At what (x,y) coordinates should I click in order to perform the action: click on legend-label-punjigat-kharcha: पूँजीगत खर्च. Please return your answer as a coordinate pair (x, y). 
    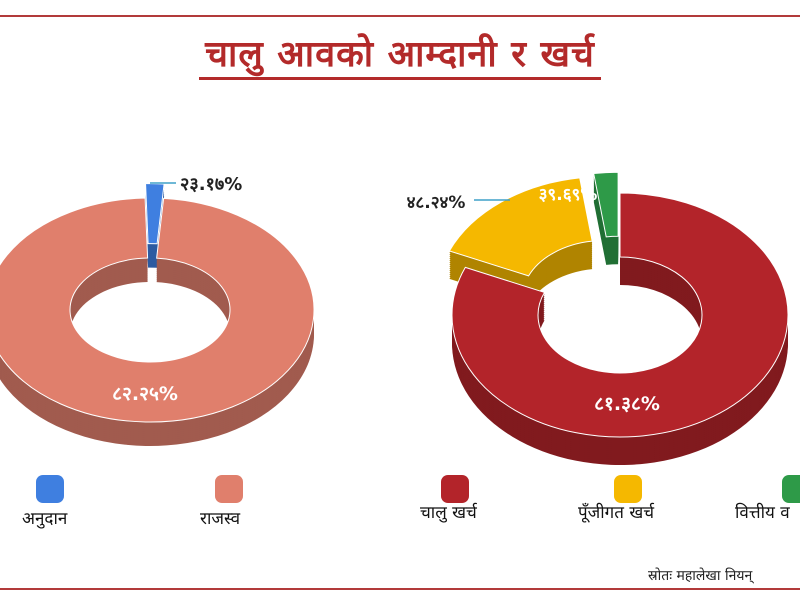
    Looking at the image, I should click on (616, 513).